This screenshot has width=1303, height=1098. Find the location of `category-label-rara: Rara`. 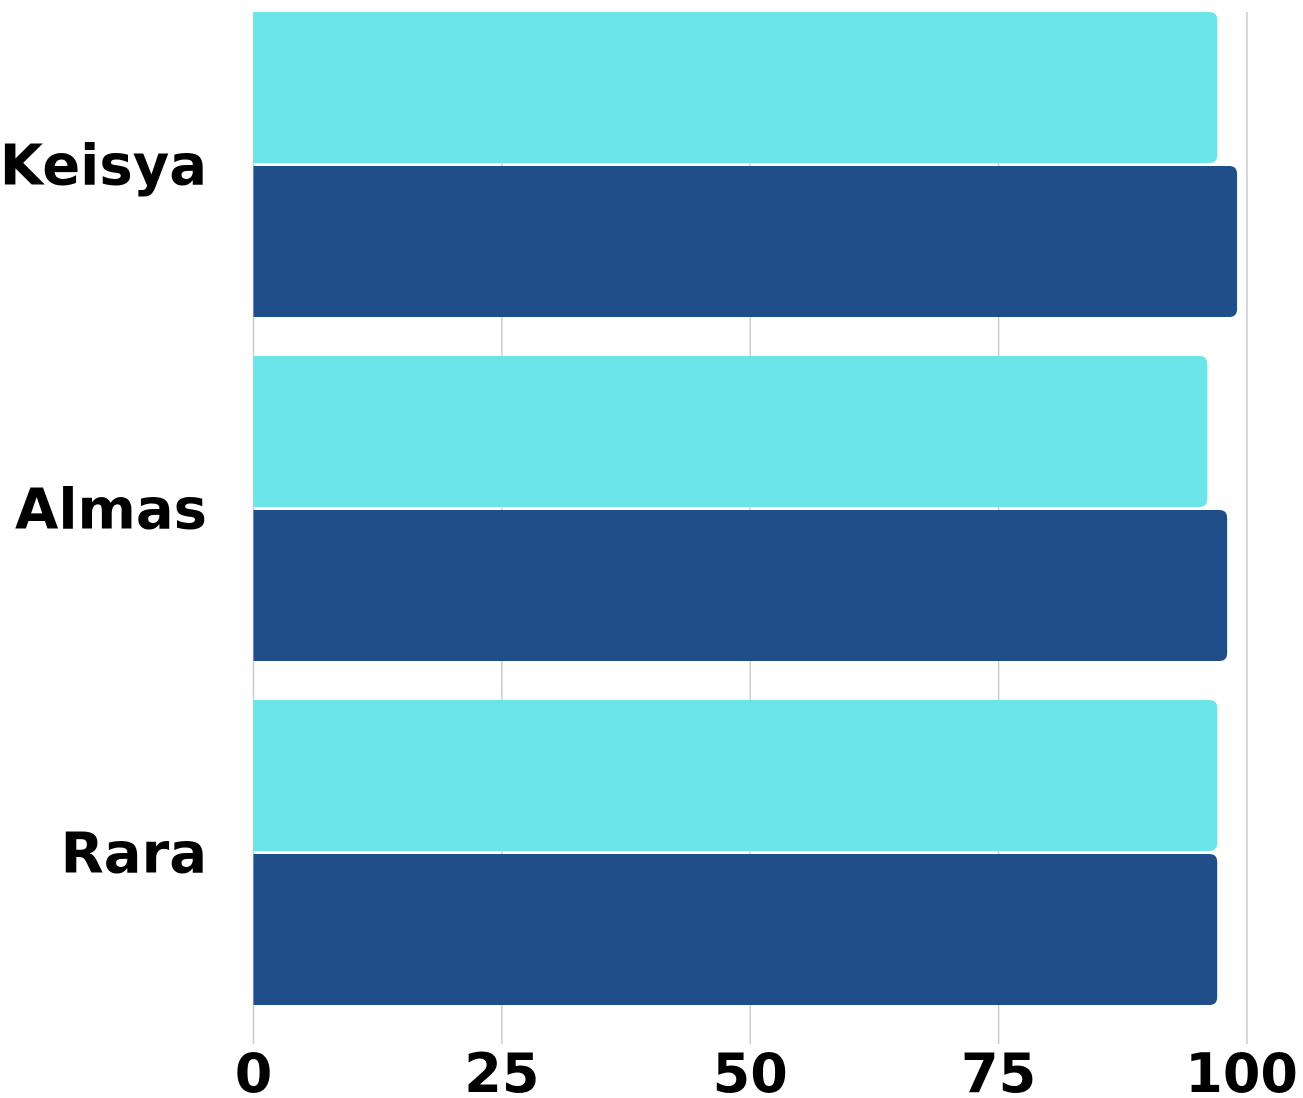

category-label-rara: Rara is located at coordinates (134, 854).